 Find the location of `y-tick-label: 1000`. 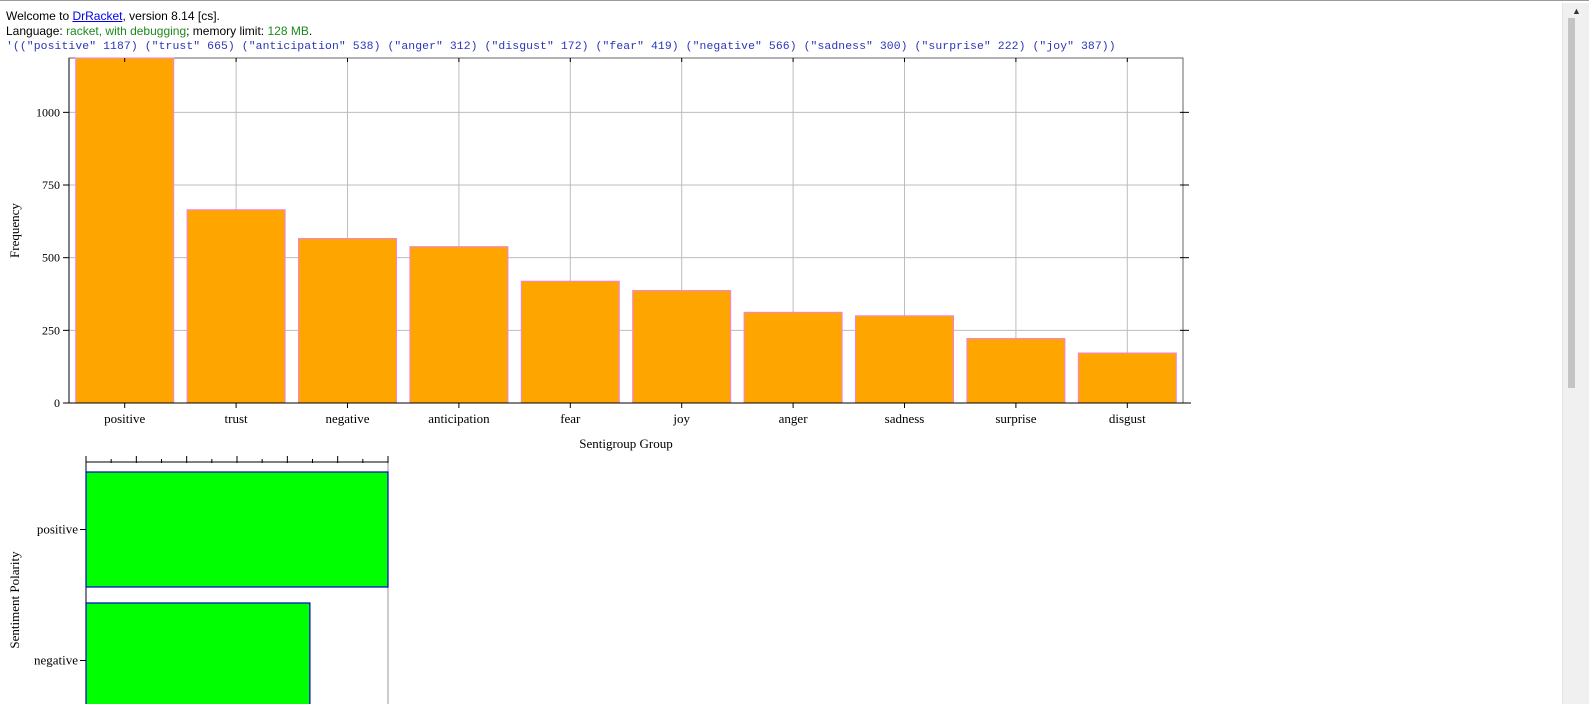

y-tick-label: 1000 is located at coordinates (48, 112).